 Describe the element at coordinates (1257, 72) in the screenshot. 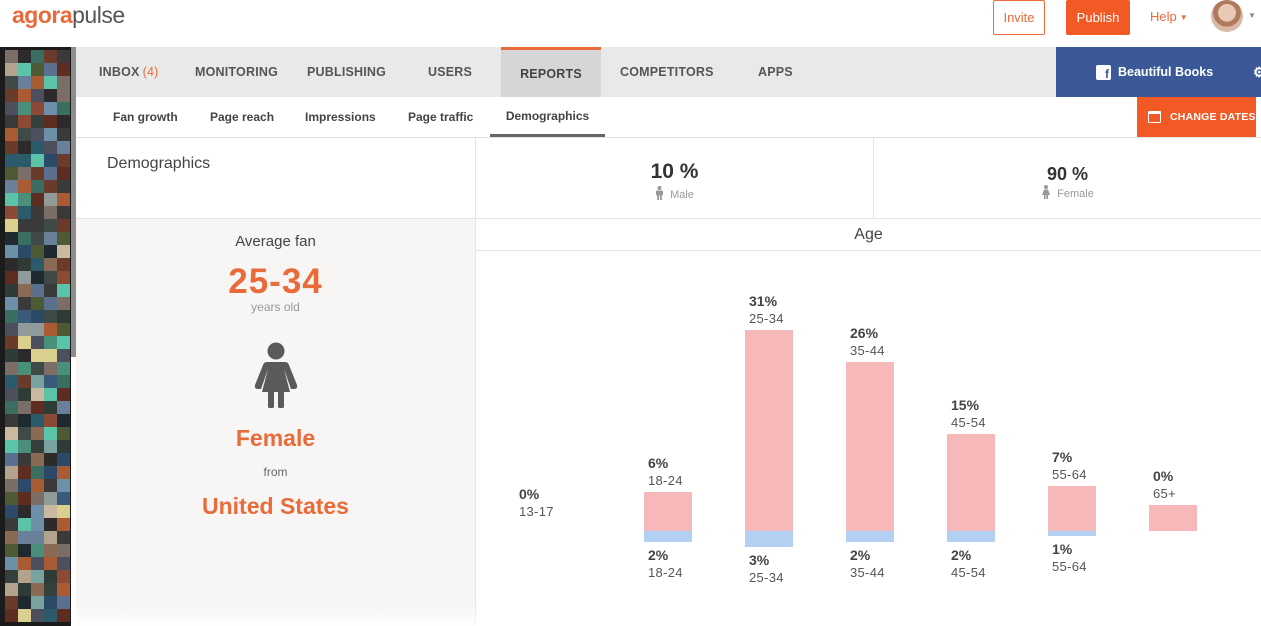

I see `gear-icon: ⚙` at that location.